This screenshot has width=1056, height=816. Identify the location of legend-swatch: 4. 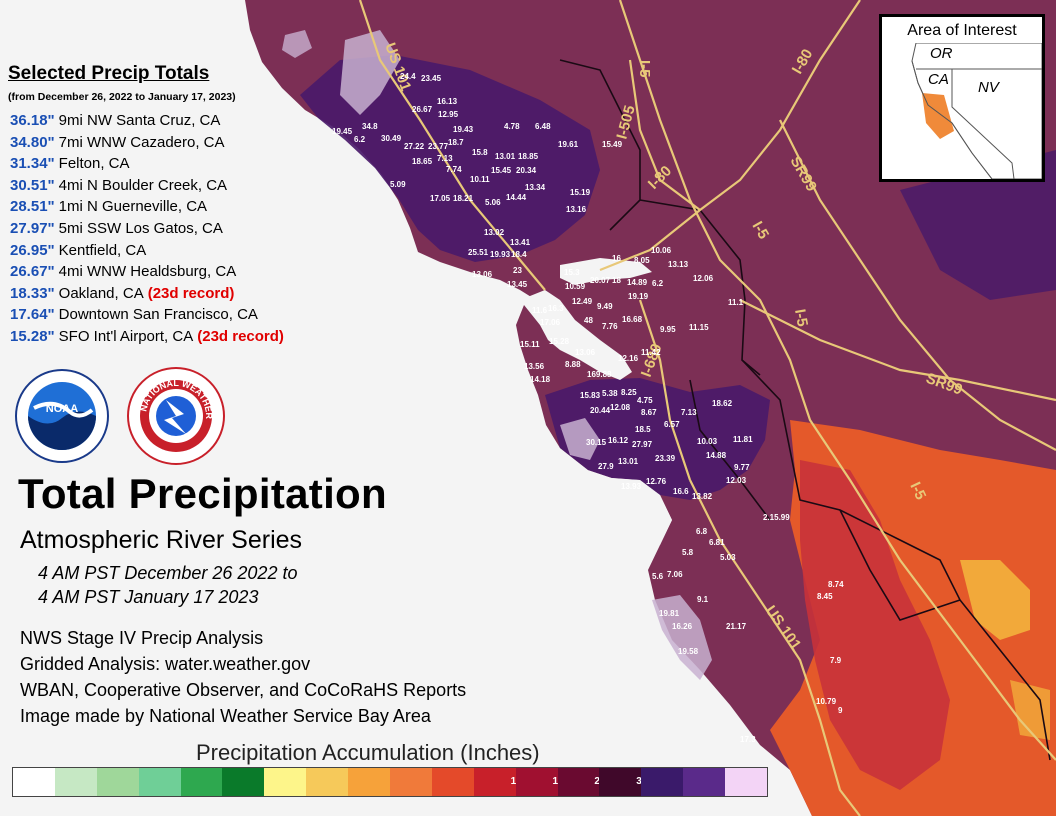
(372, 782).